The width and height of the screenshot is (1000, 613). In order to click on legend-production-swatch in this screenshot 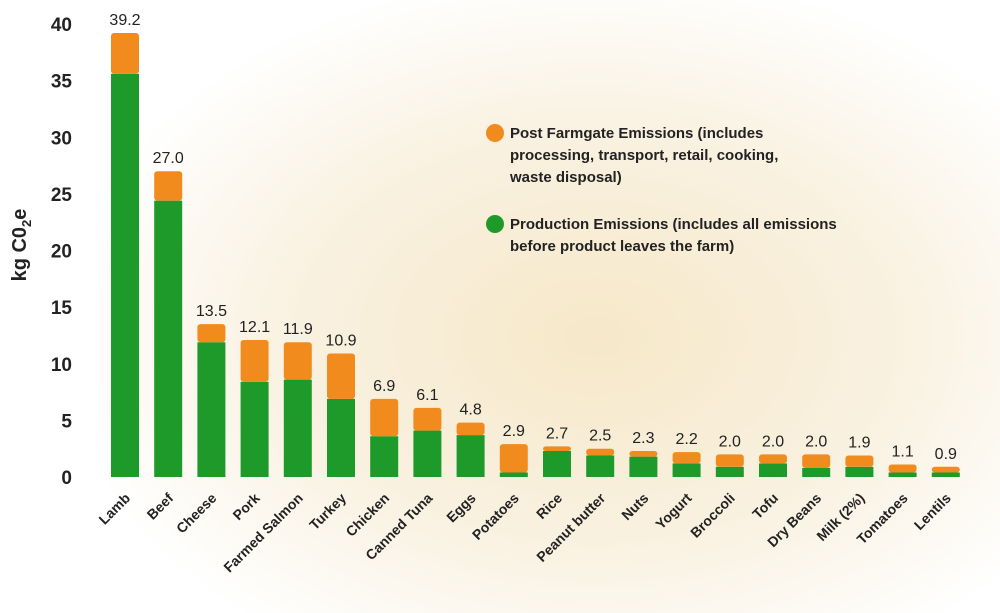, I will do `click(495, 224)`.